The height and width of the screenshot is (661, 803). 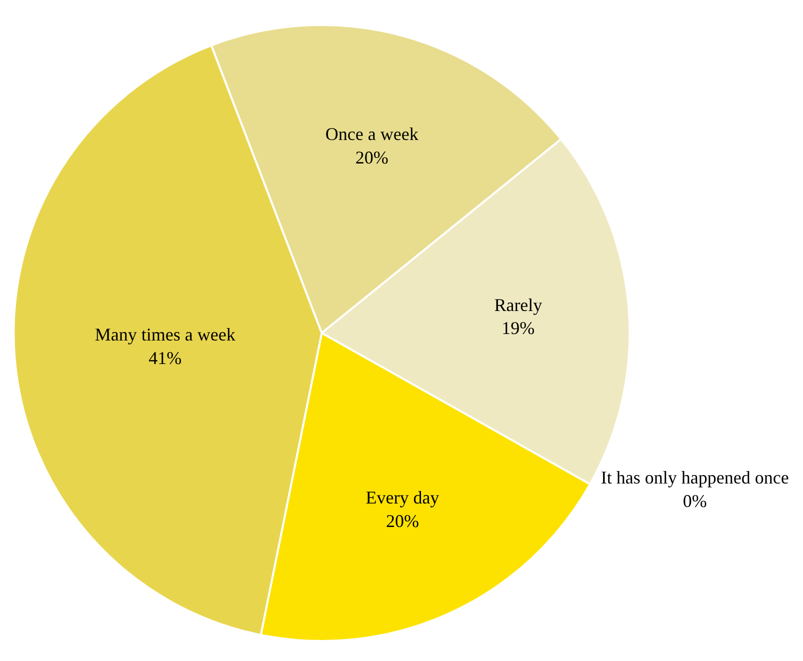 I want to click on text: 0%, so click(x=694, y=501).